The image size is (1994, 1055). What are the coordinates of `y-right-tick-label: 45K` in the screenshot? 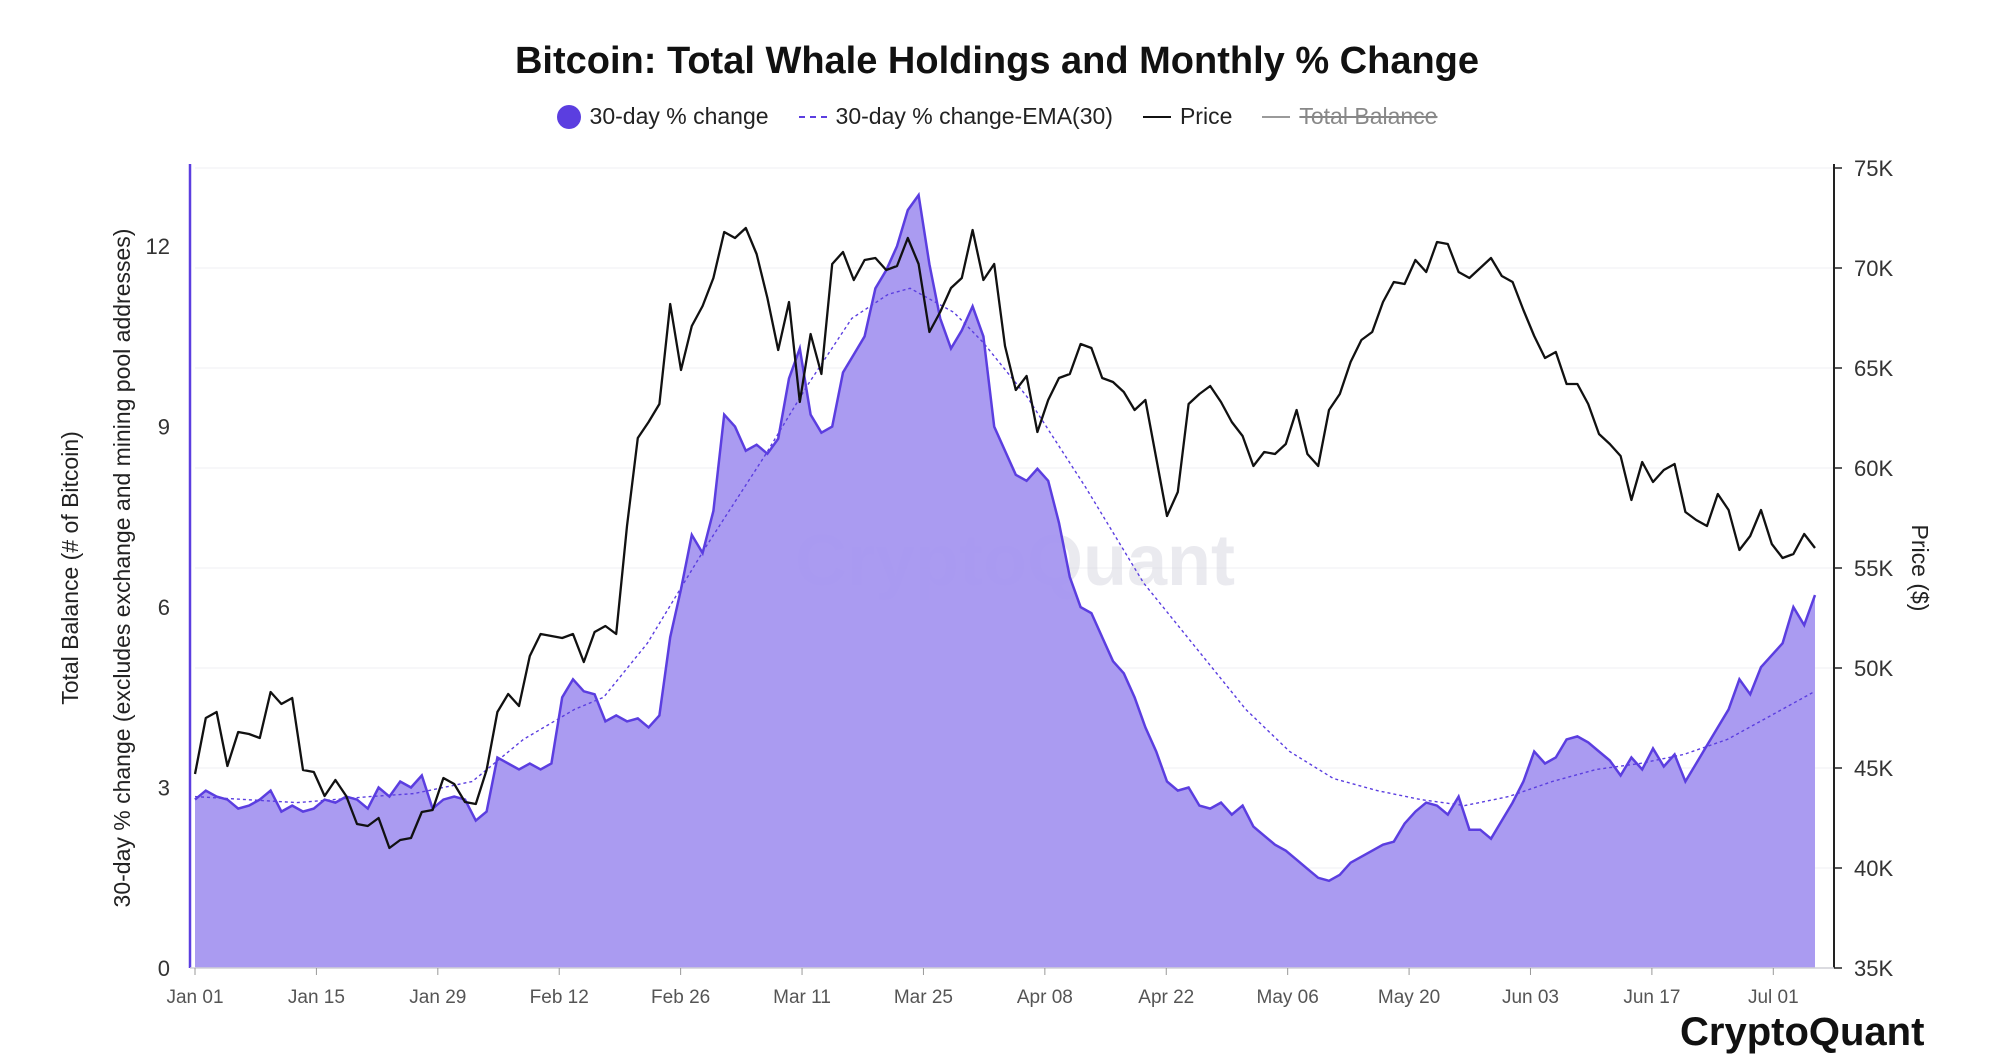 It's located at (1873, 768).